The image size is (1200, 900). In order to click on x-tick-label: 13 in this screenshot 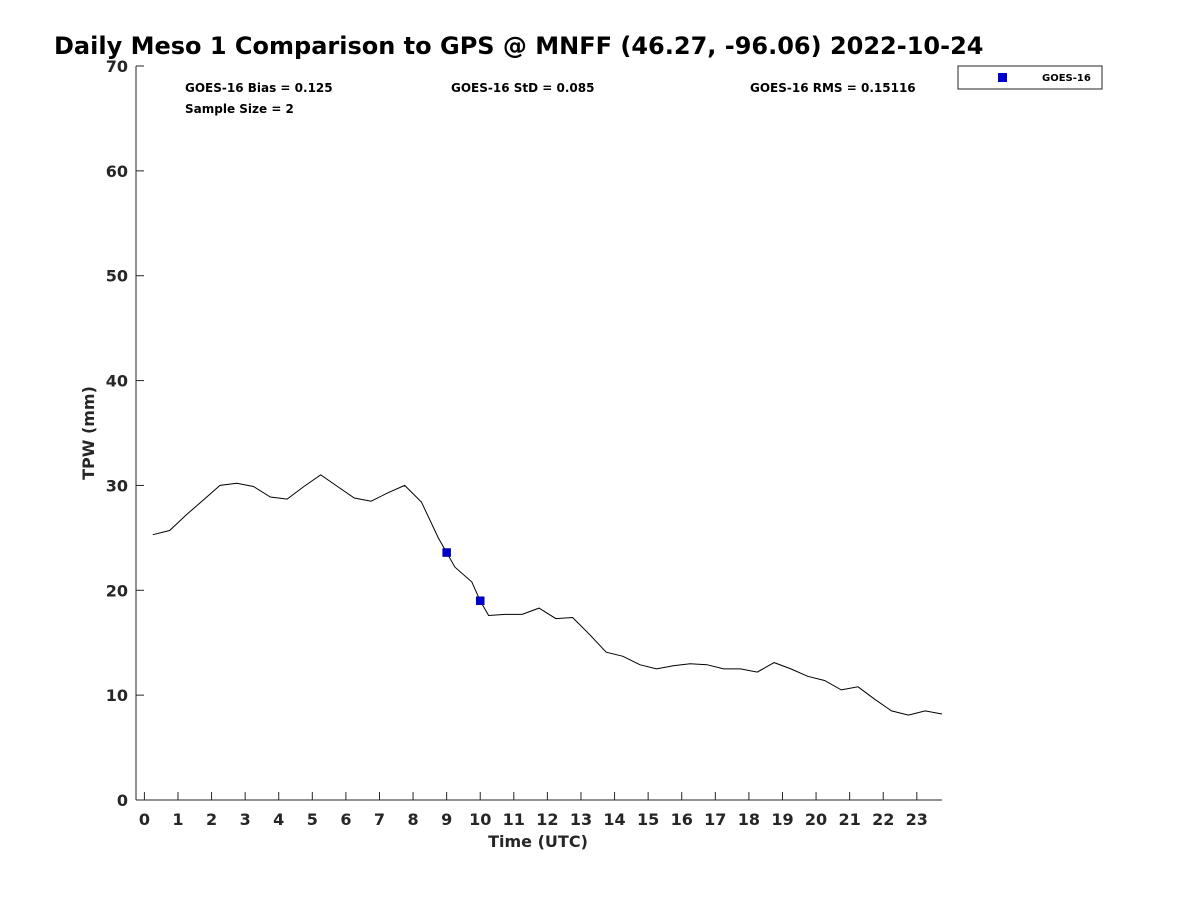, I will do `click(581, 819)`.